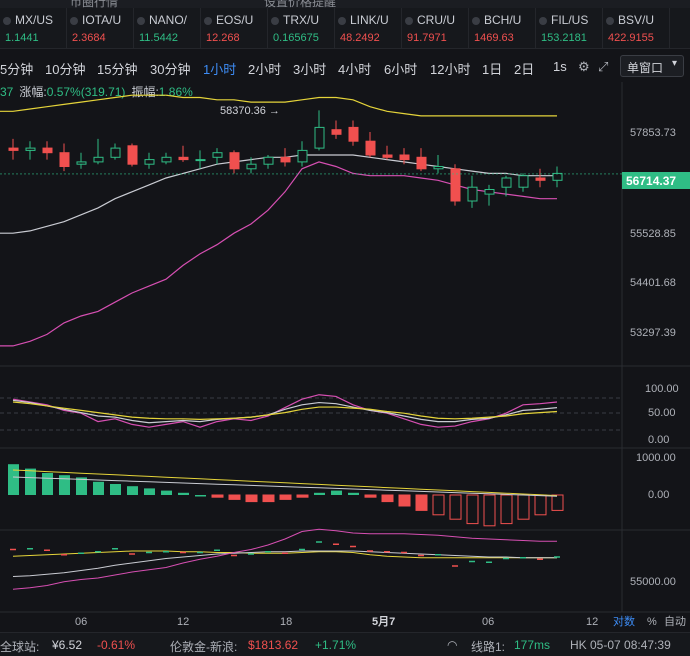  What do you see at coordinates (653, 582) in the screenshot?
I see `mini-price-tick: 55000.00` at bounding box center [653, 582].